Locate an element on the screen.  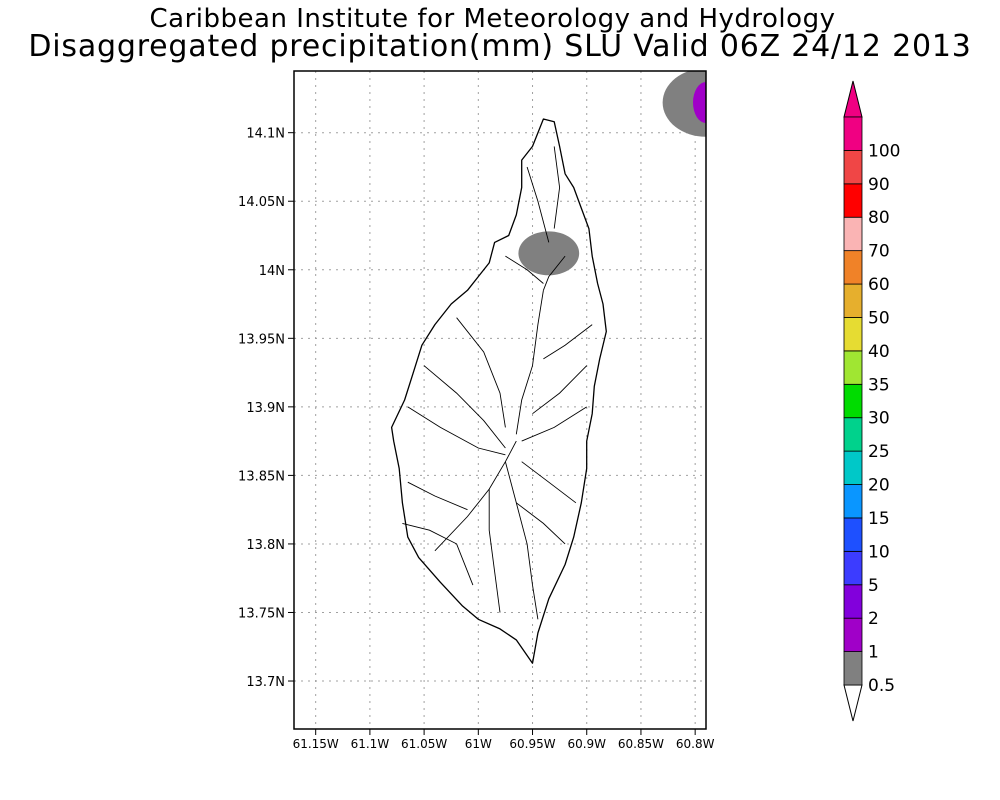
island-outline-group is located at coordinates (498, 391).